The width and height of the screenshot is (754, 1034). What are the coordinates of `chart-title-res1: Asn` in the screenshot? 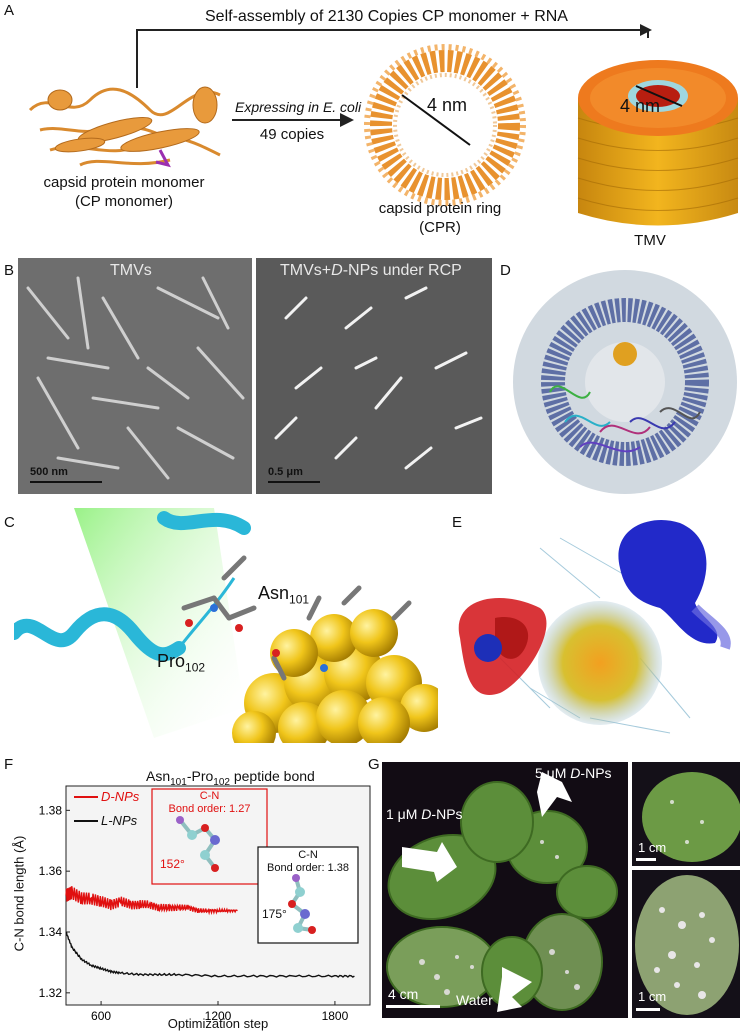 It's located at (158, 776).